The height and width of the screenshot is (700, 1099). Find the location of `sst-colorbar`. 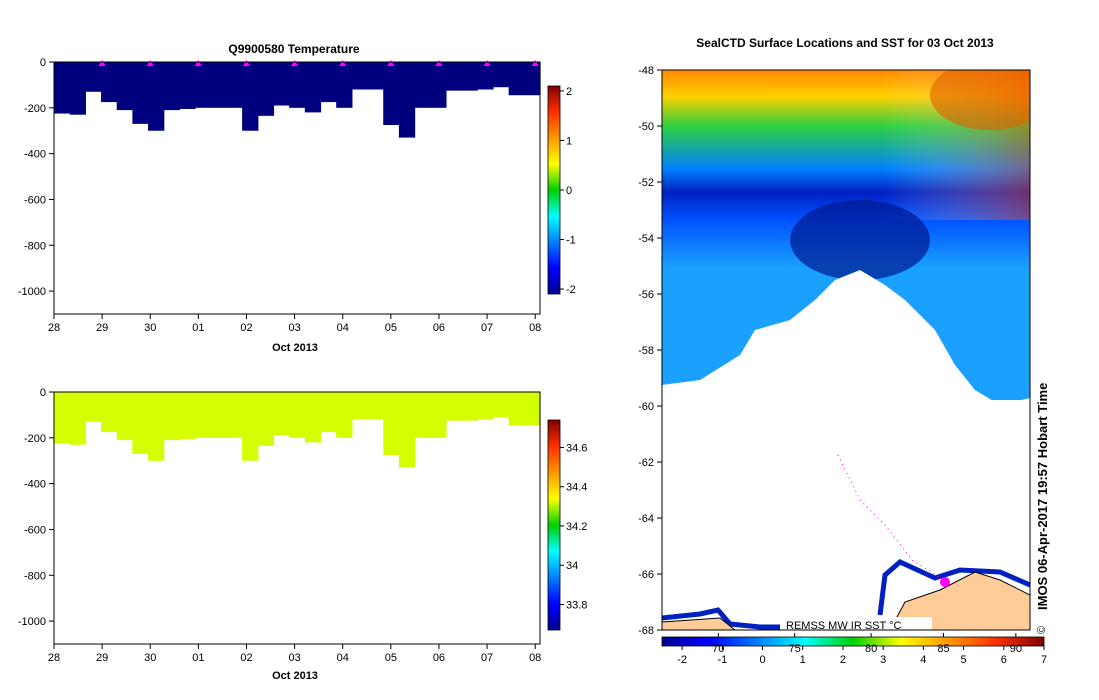

sst-colorbar is located at coordinates (853, 641).